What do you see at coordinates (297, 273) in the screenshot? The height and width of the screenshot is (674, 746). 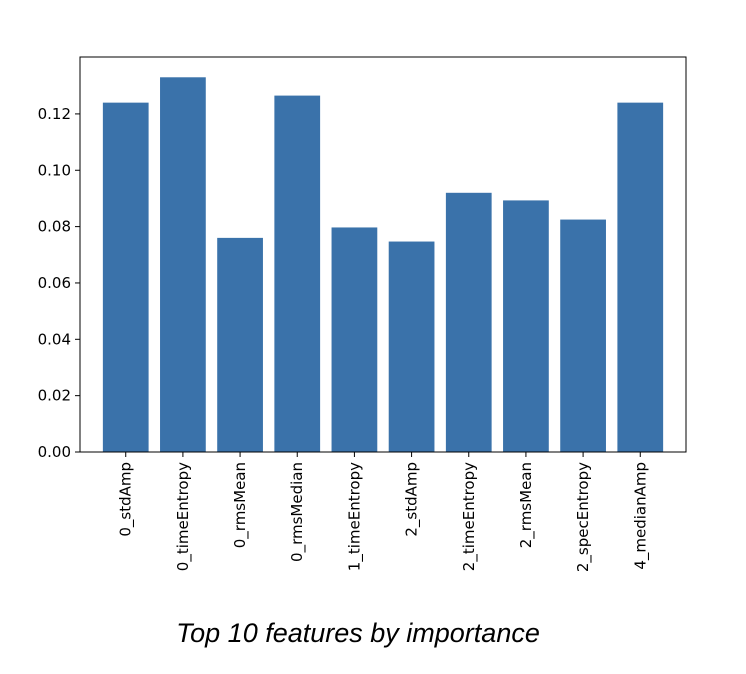 I see `bar-0_rmsMedian` at bounding box center [297, 273].